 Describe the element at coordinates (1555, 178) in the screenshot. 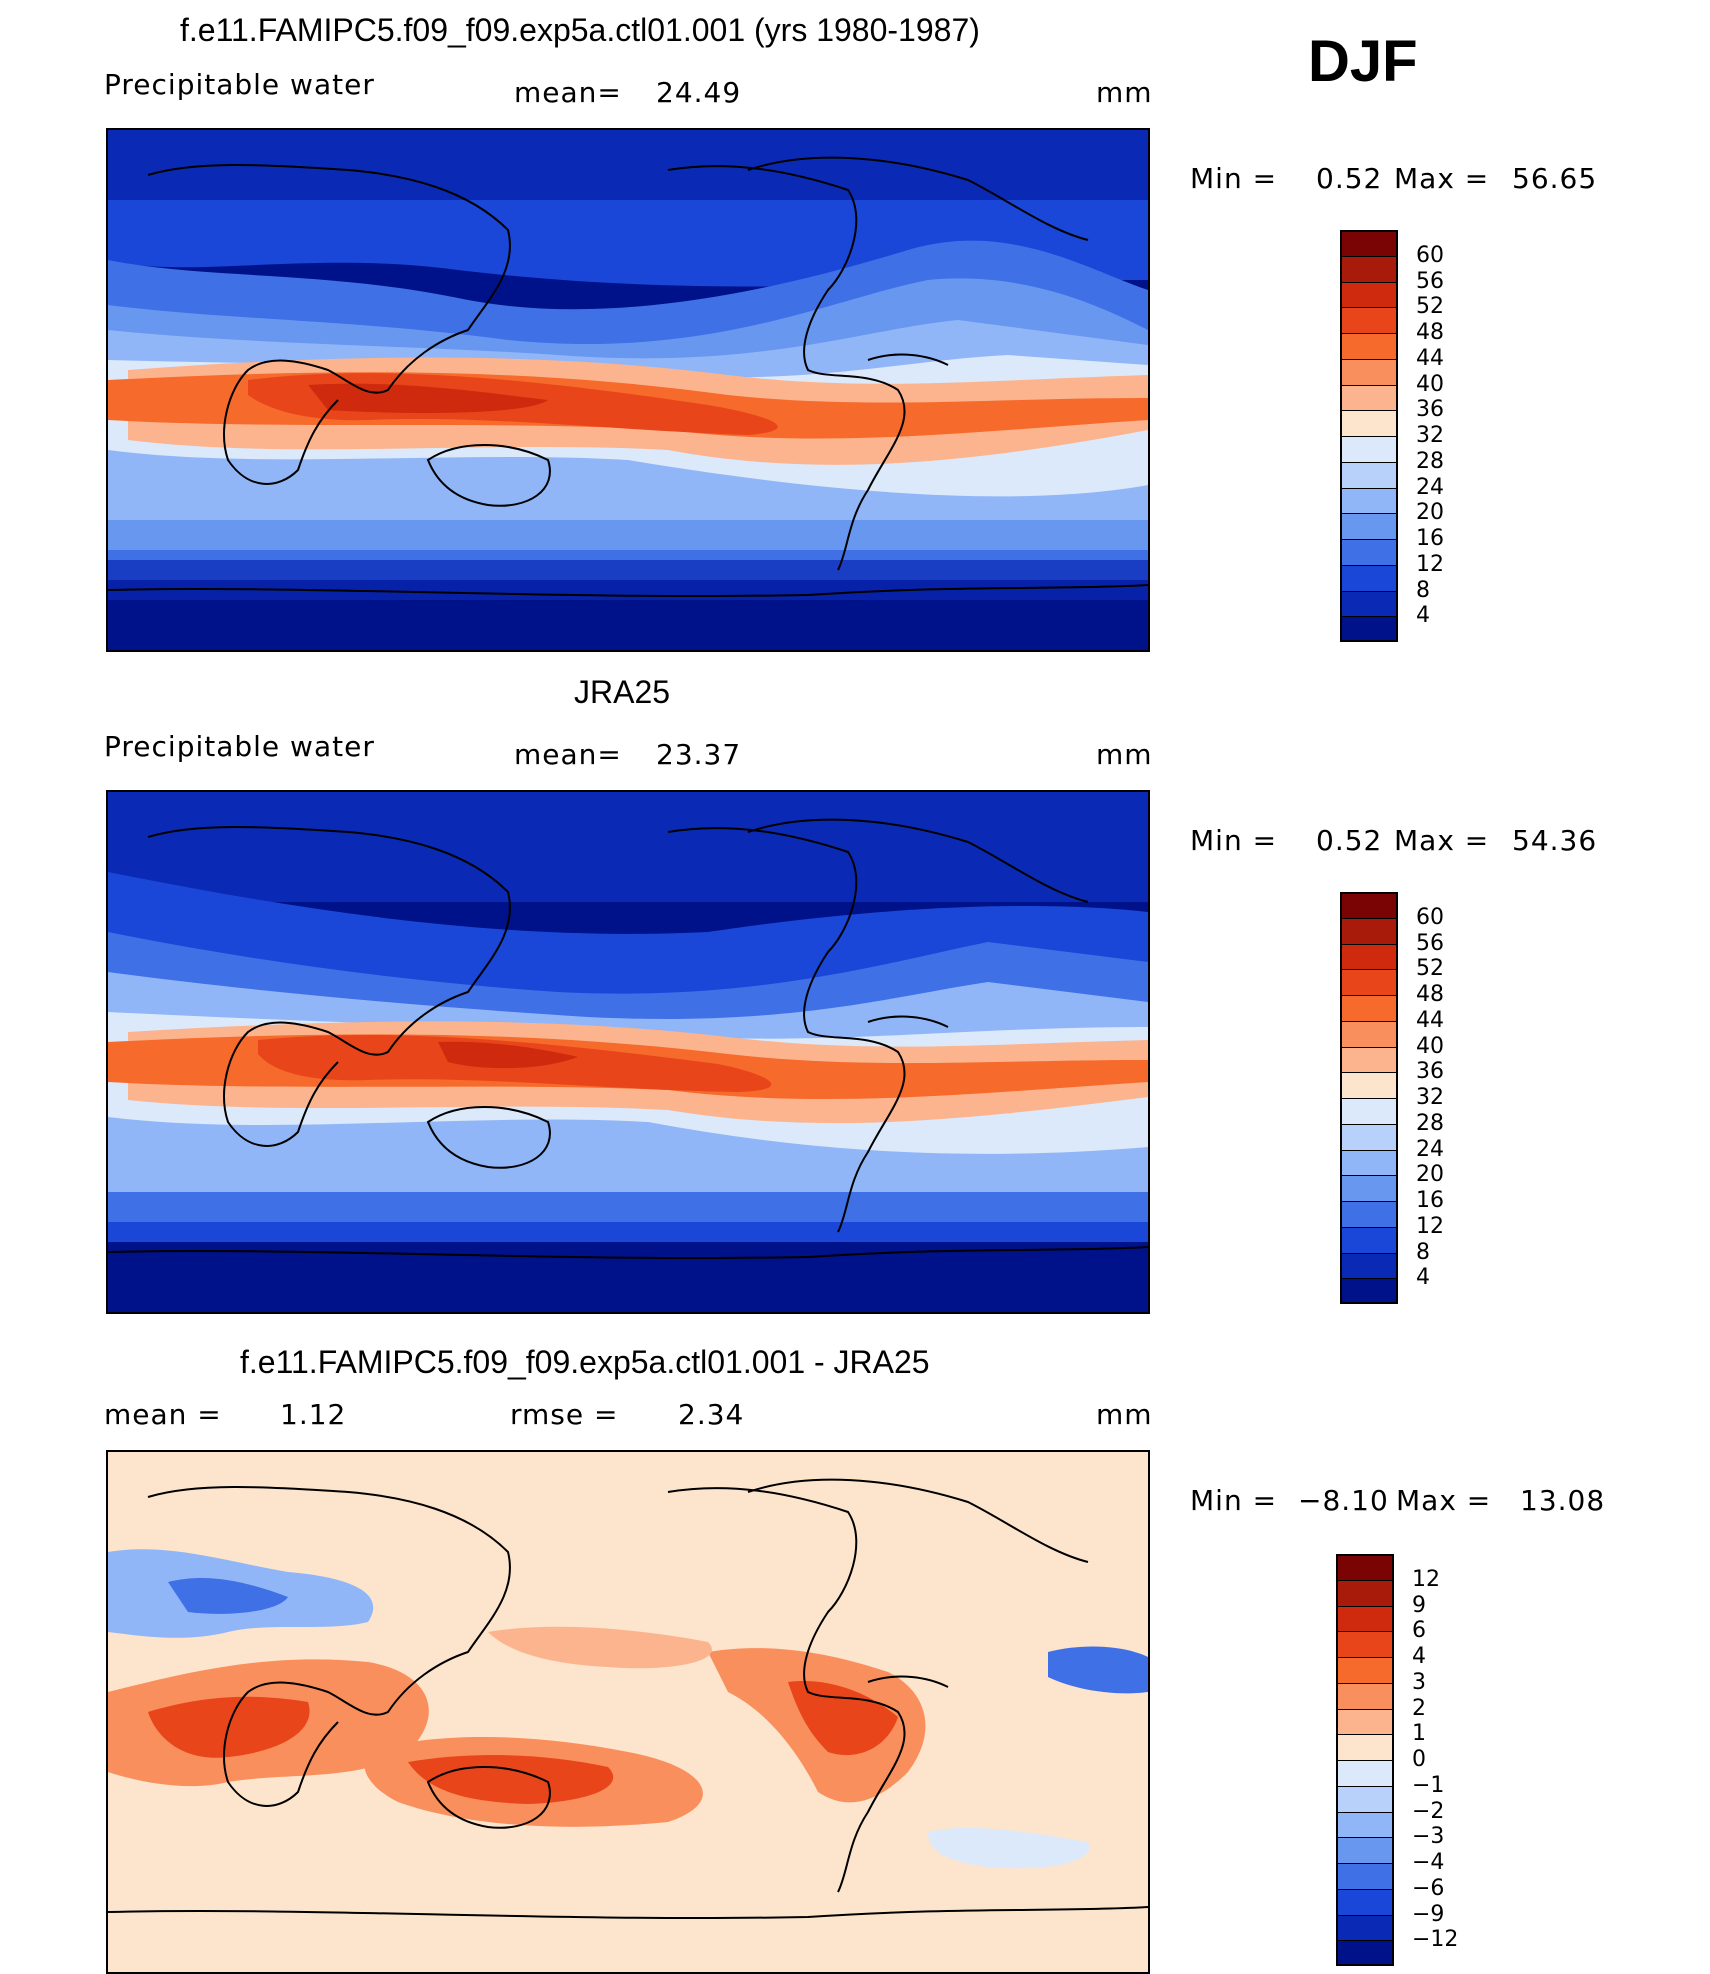

I see `panel1-max-value: 56.65` at that location.